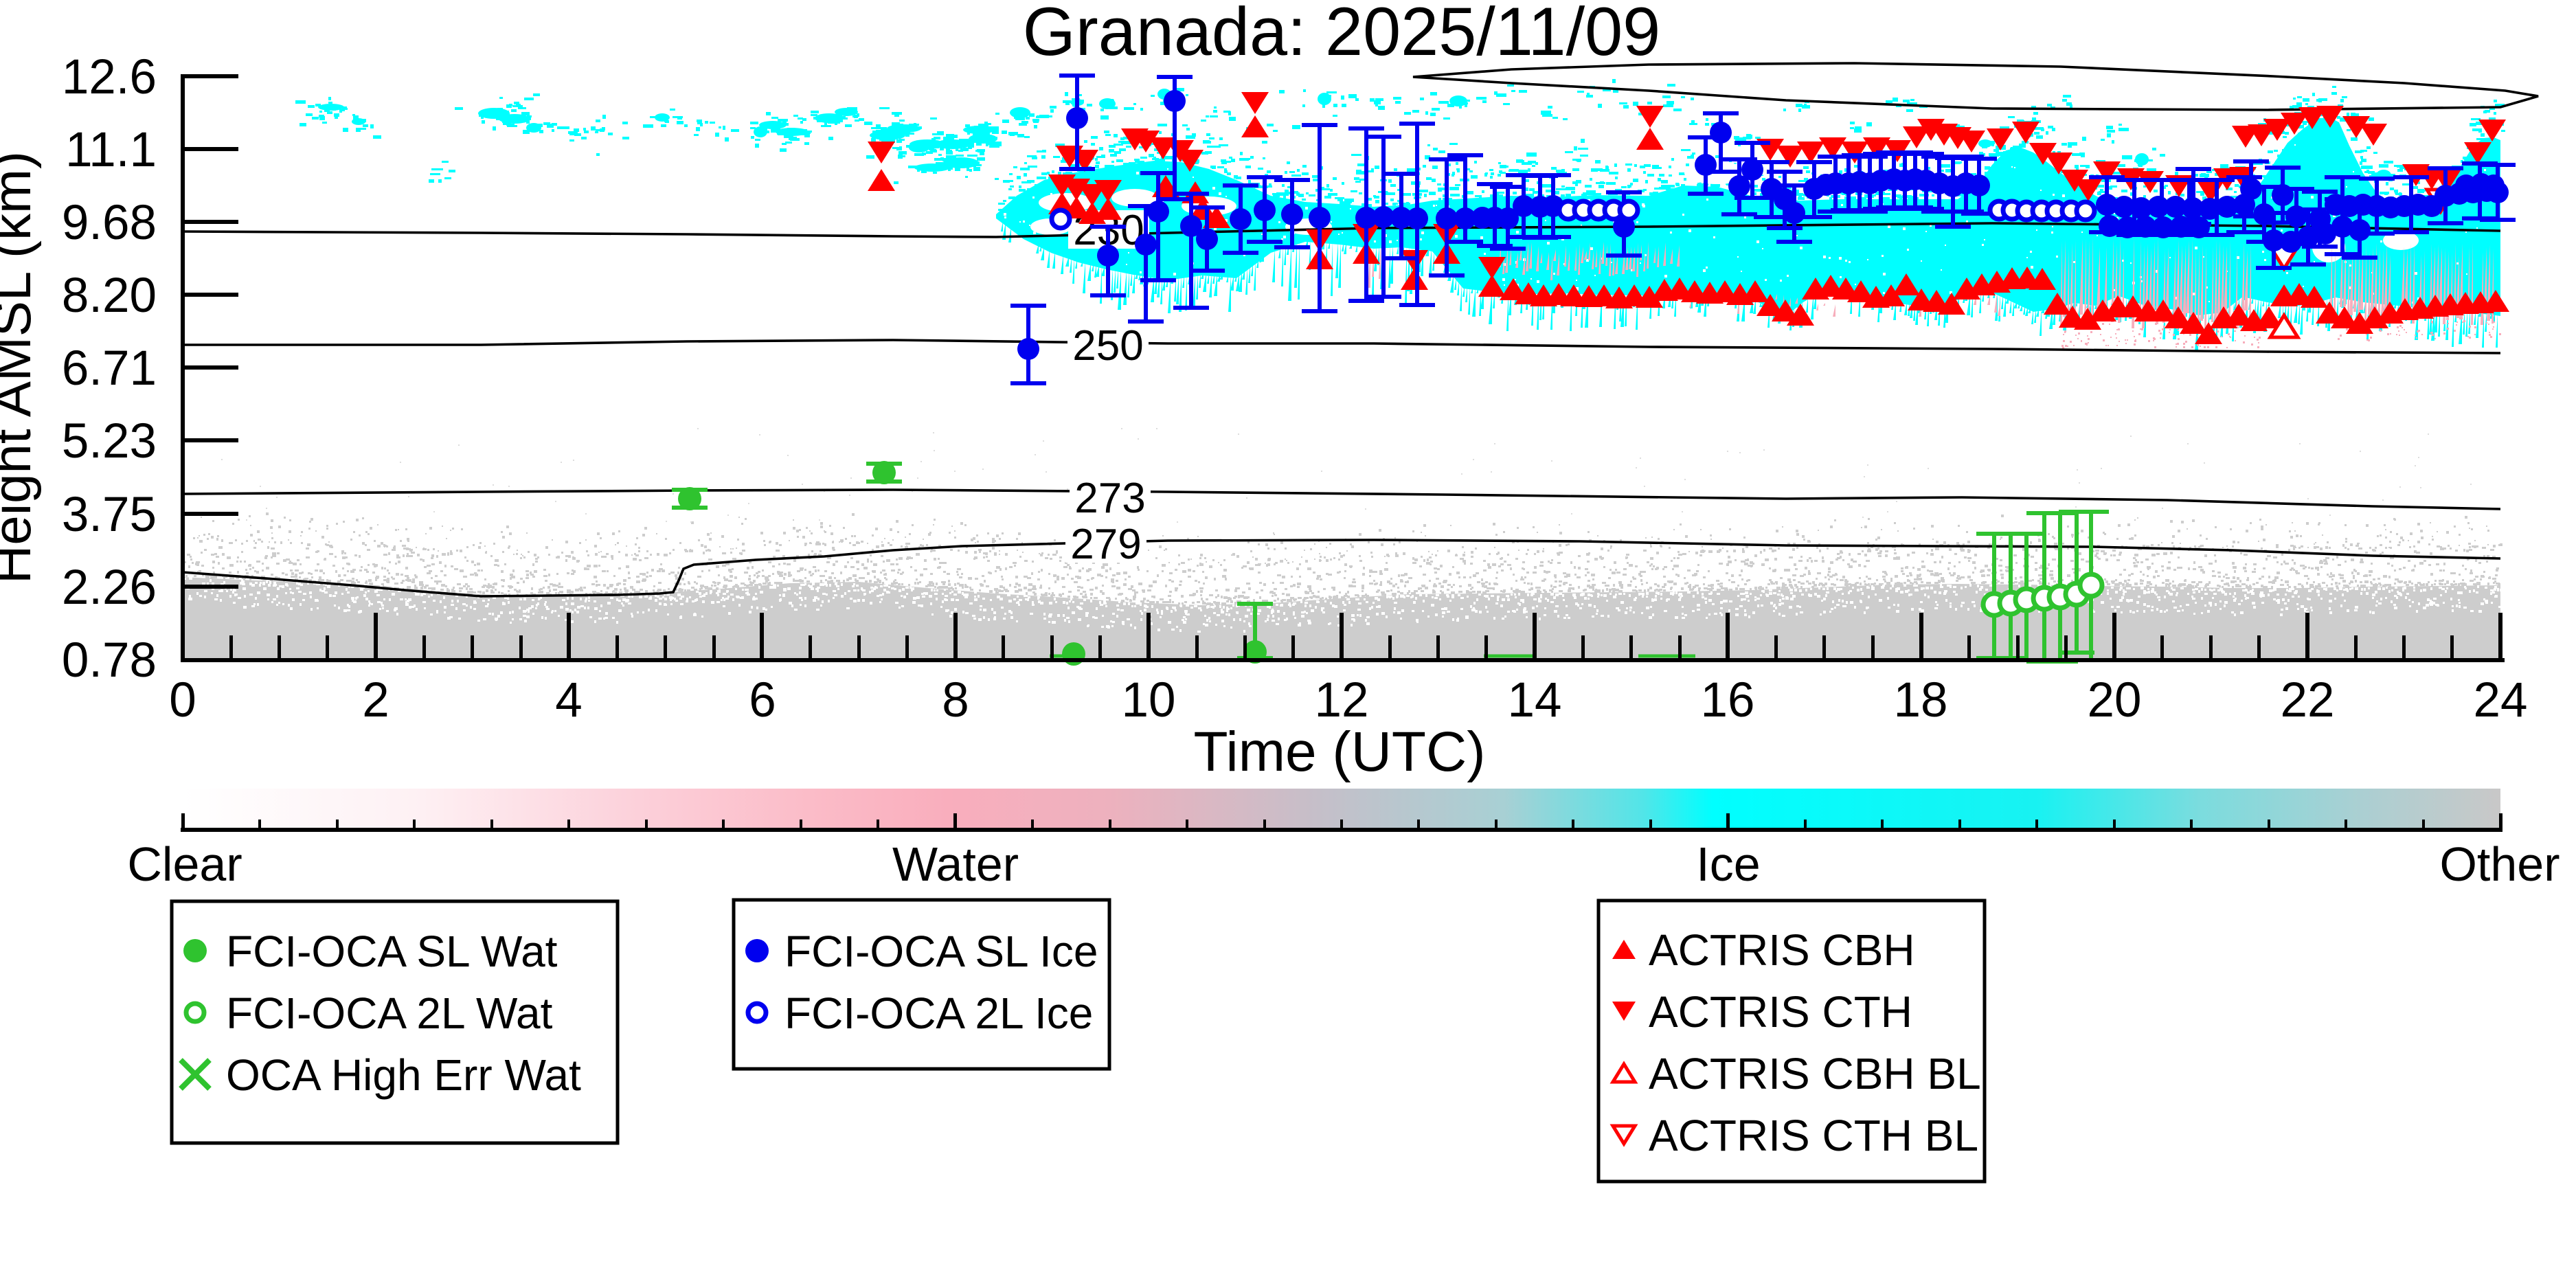  Describe the element at coordinates (109, 223) in the screenshot. I see `svg-text: 9.68` at that location.